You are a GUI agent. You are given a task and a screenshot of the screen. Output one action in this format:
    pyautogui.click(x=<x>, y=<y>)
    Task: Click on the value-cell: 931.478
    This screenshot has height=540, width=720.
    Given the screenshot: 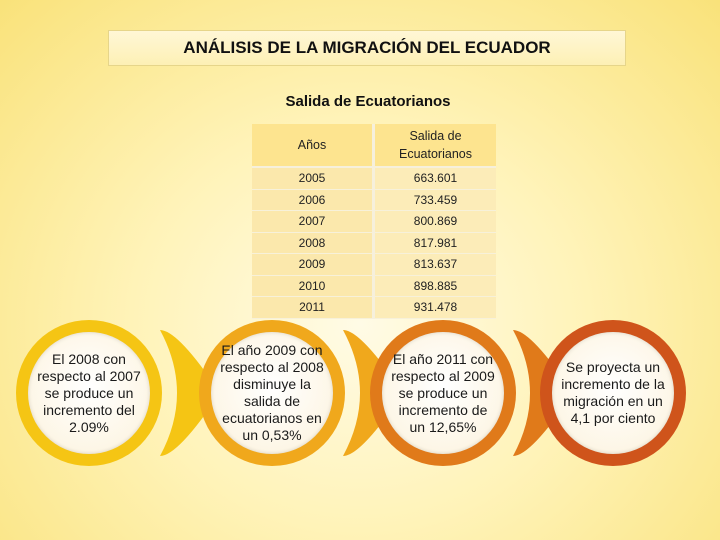 What is the action you would take?
    pyautogui.click(x=434, y=307)
    